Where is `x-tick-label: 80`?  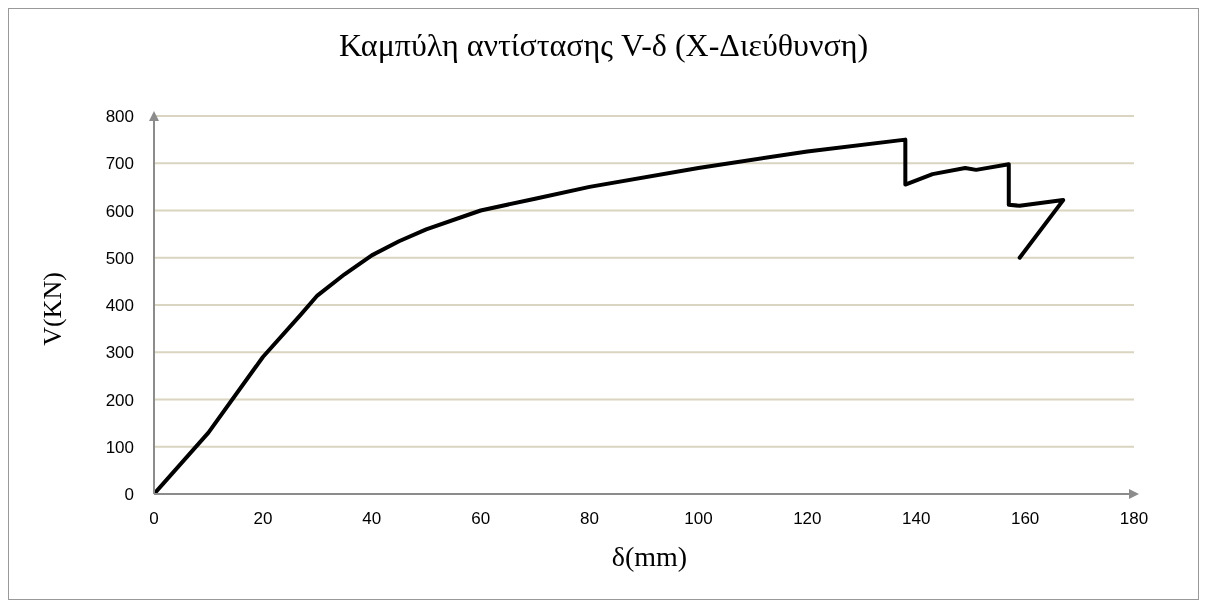
x-tick-label: 80 is located at coordinates (590, 519).